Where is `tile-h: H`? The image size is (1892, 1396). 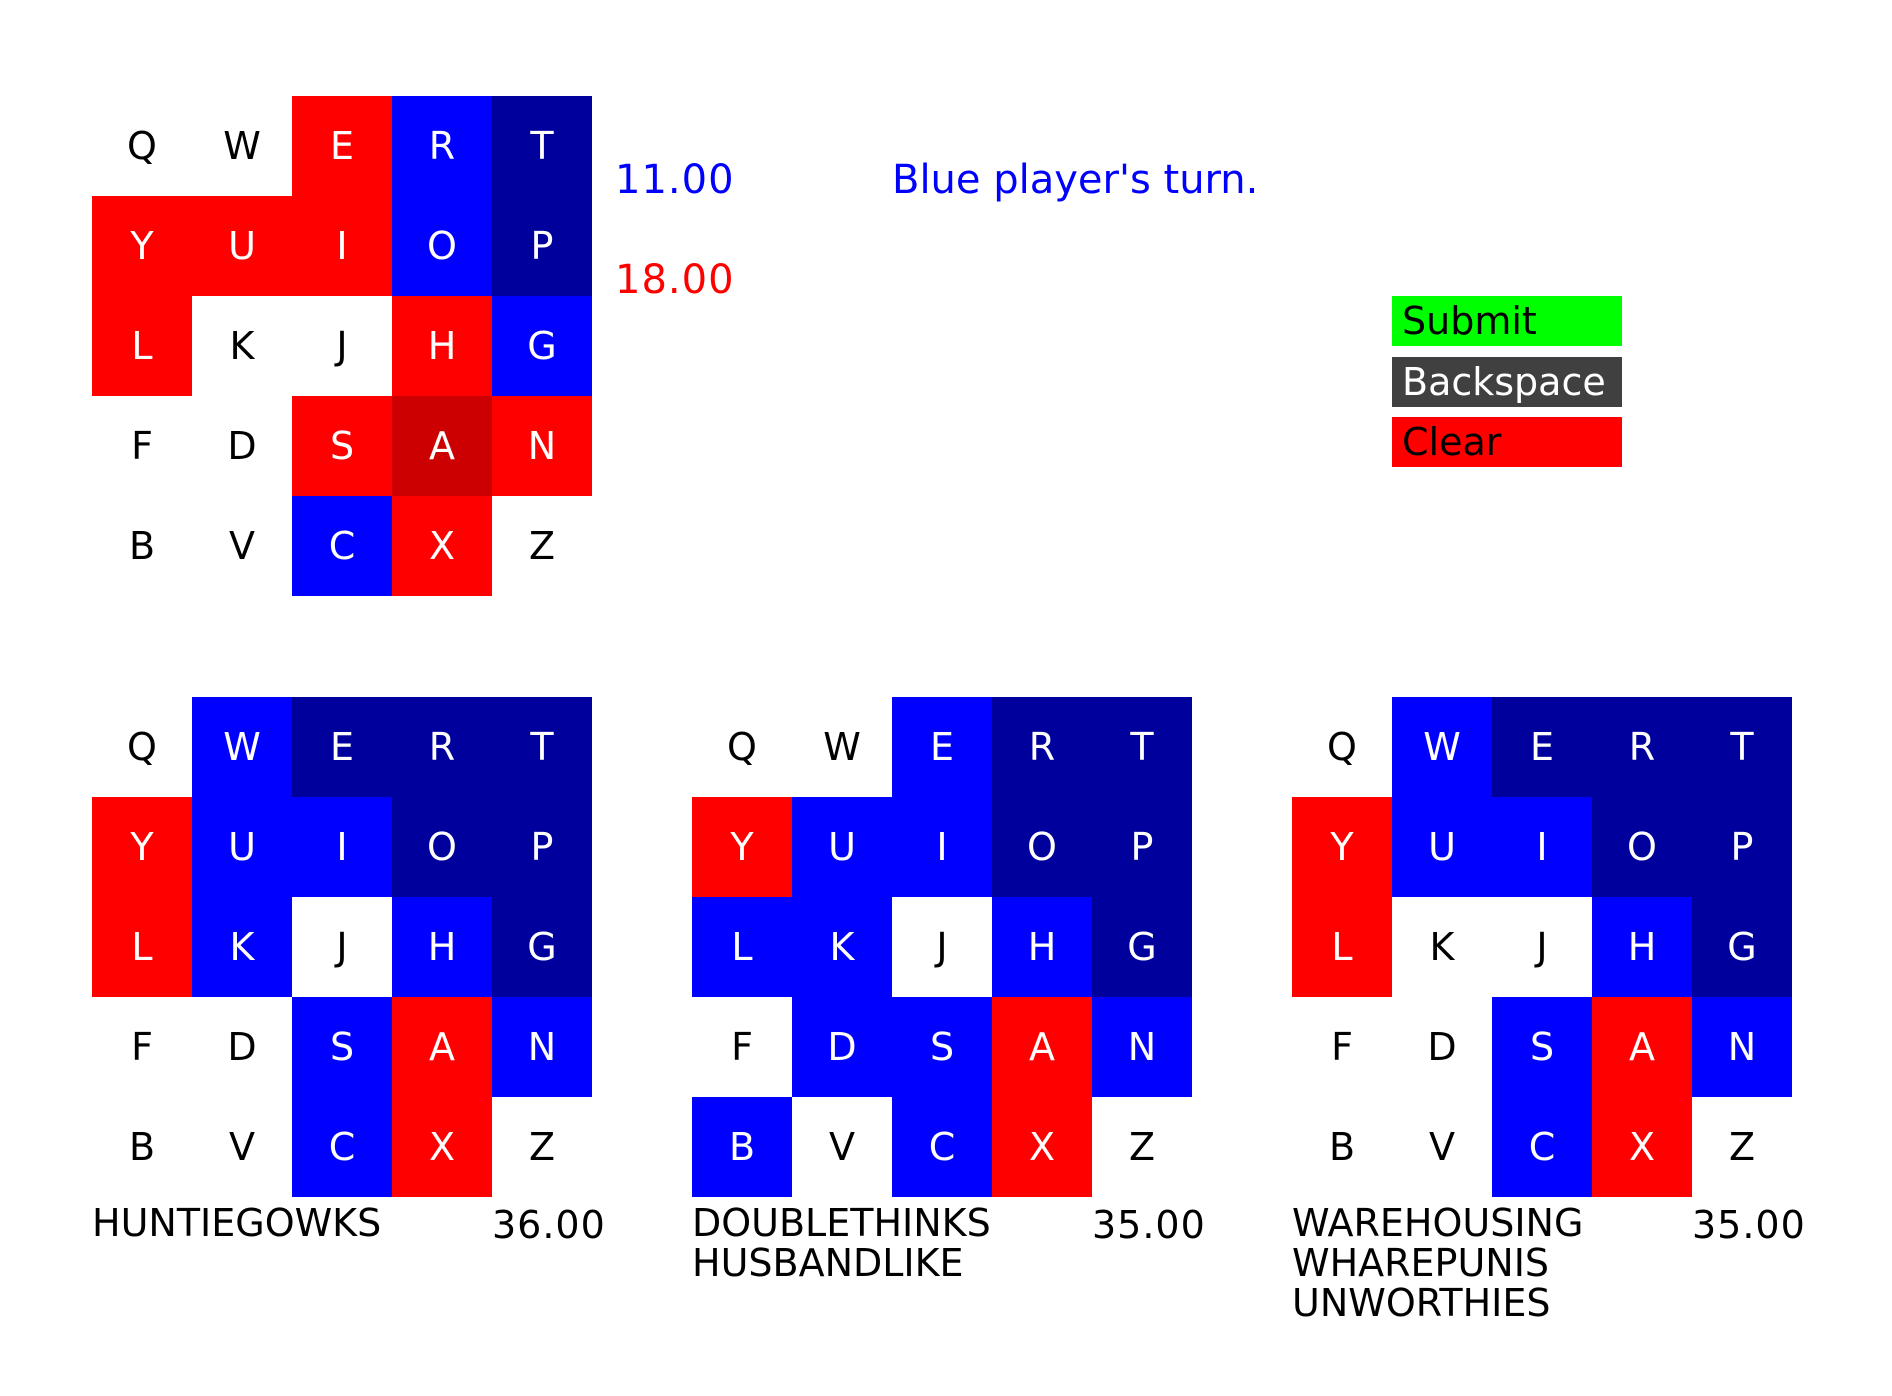
tile-h: H is located at coordinates (442, 346).